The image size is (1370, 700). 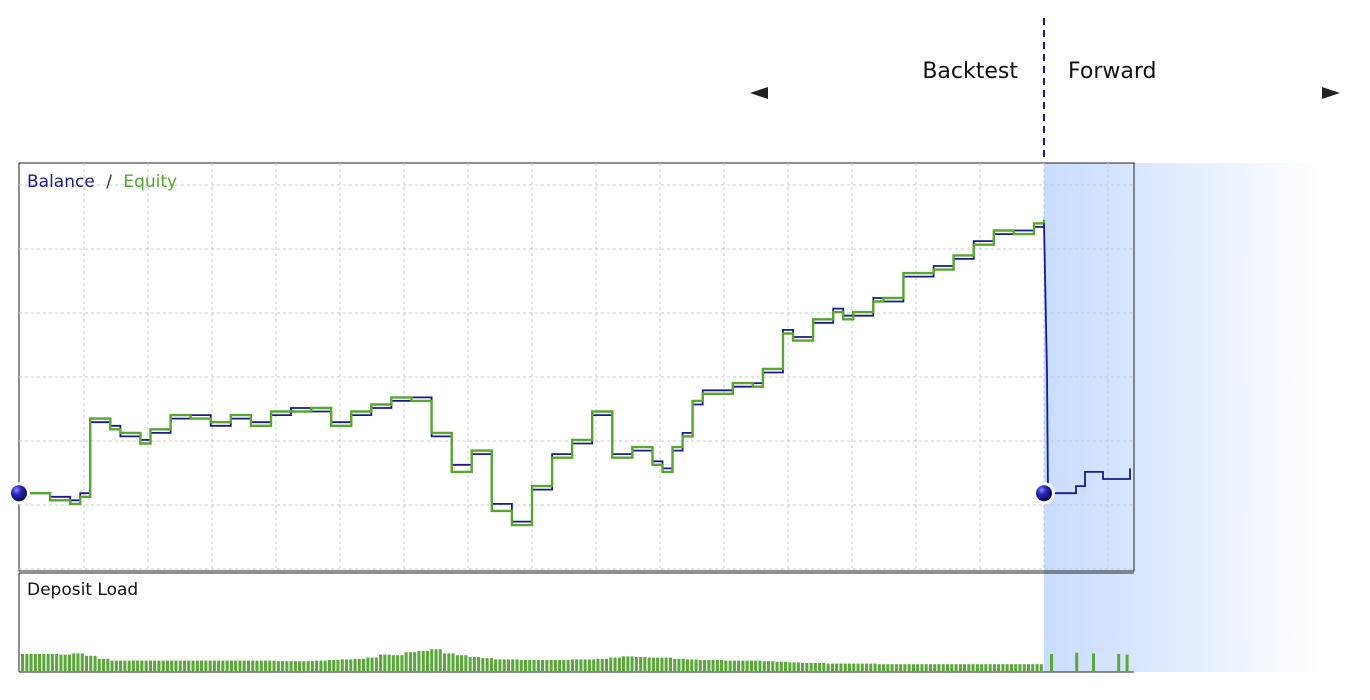 I want to click on forward-region-shade, so click(x=1182, y=417).